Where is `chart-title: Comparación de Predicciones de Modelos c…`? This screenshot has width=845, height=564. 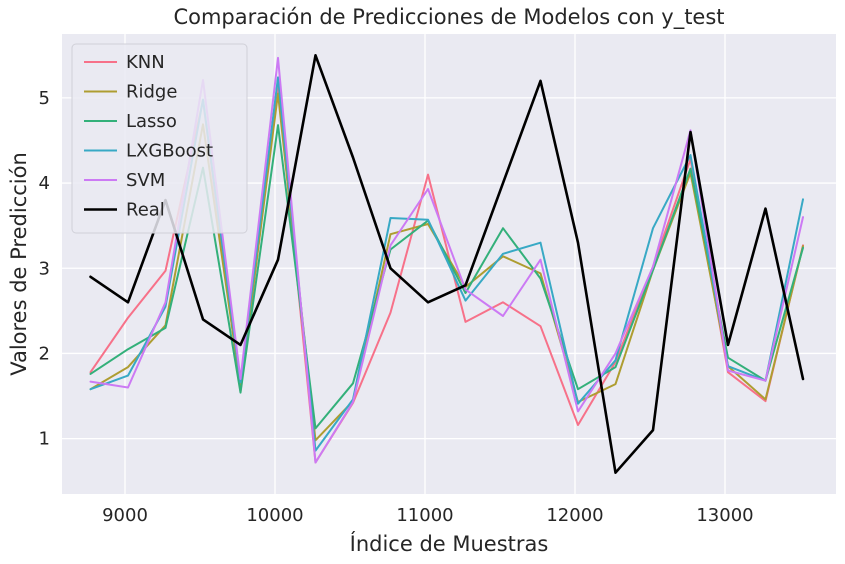
chart-title: Comparación de Predicciones de Modelos c… is located at coordinates (448, 17).